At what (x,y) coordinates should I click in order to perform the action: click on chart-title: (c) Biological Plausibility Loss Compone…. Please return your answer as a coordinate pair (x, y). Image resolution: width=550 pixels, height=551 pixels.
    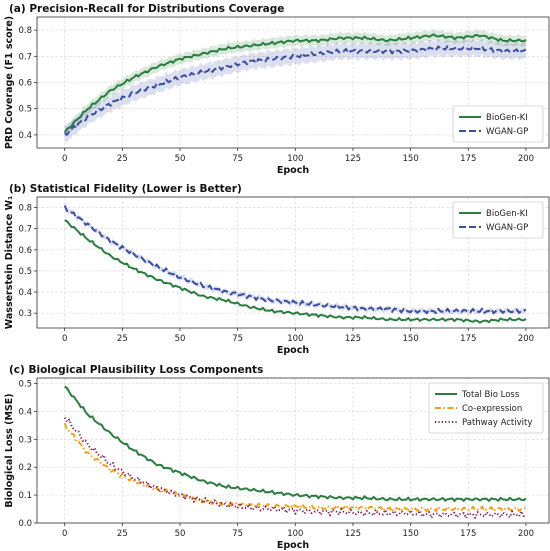
    Looking at the image, I should click on (136, 370).